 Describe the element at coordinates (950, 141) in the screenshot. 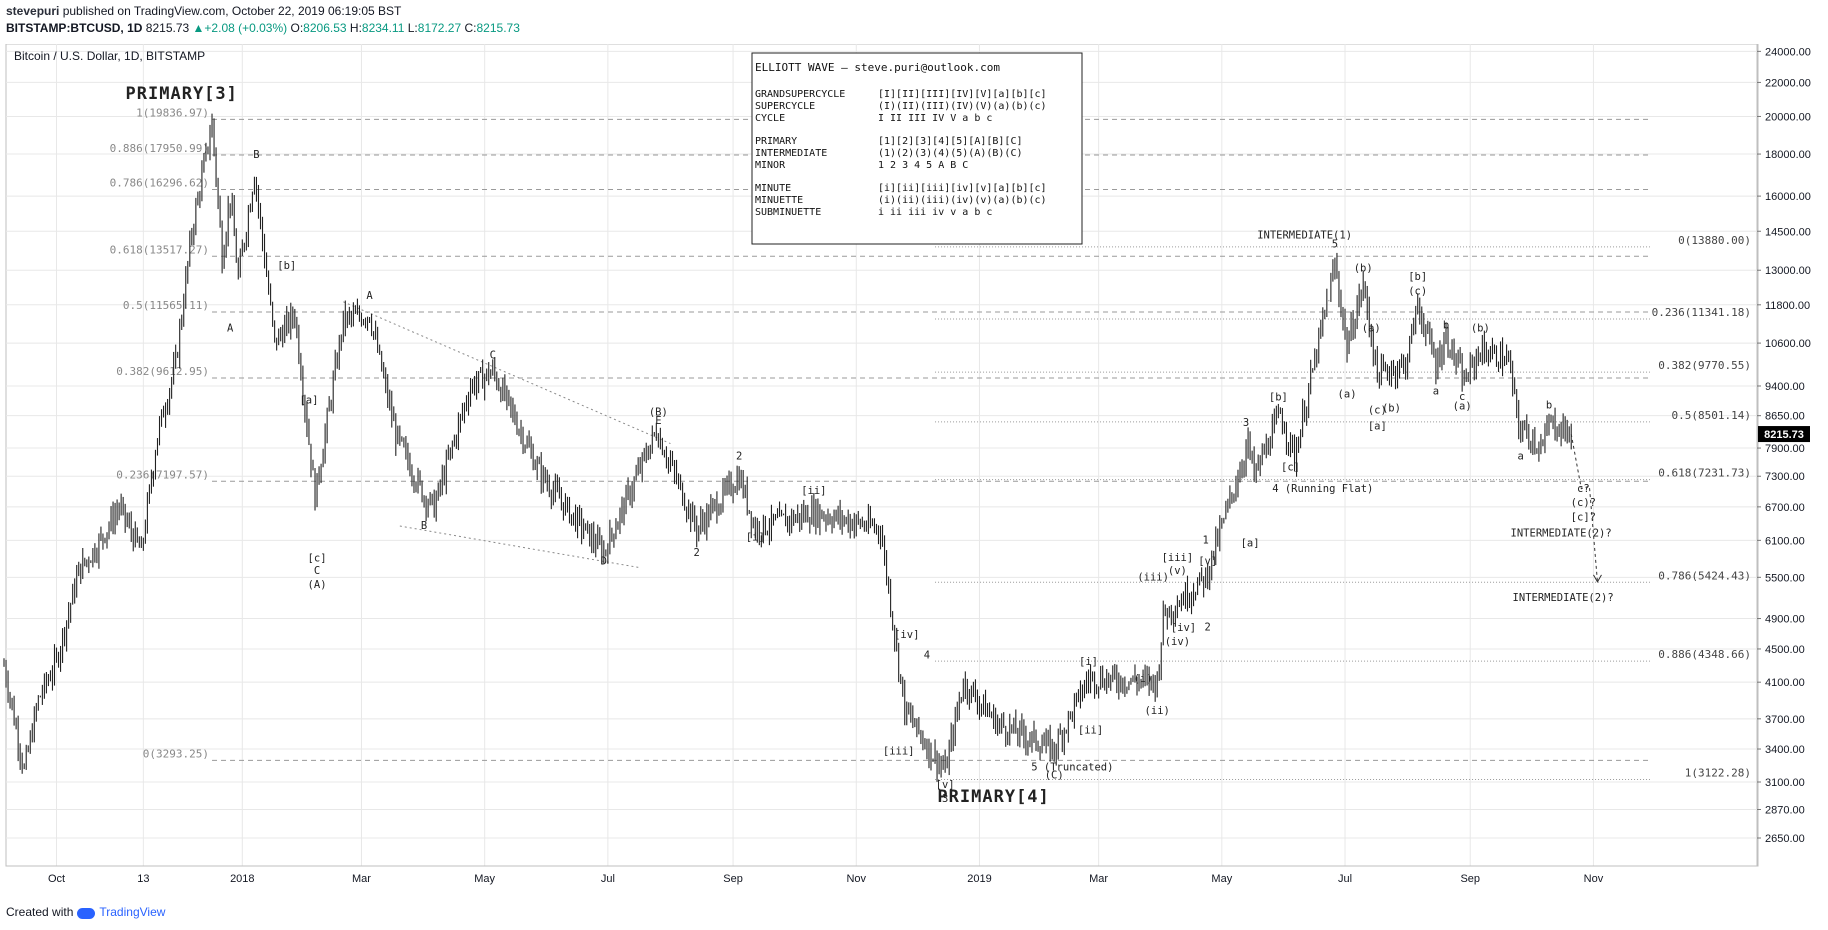

I see `legend-degree-notation: [1][2][3][4][5][A][B][C]` at that location.